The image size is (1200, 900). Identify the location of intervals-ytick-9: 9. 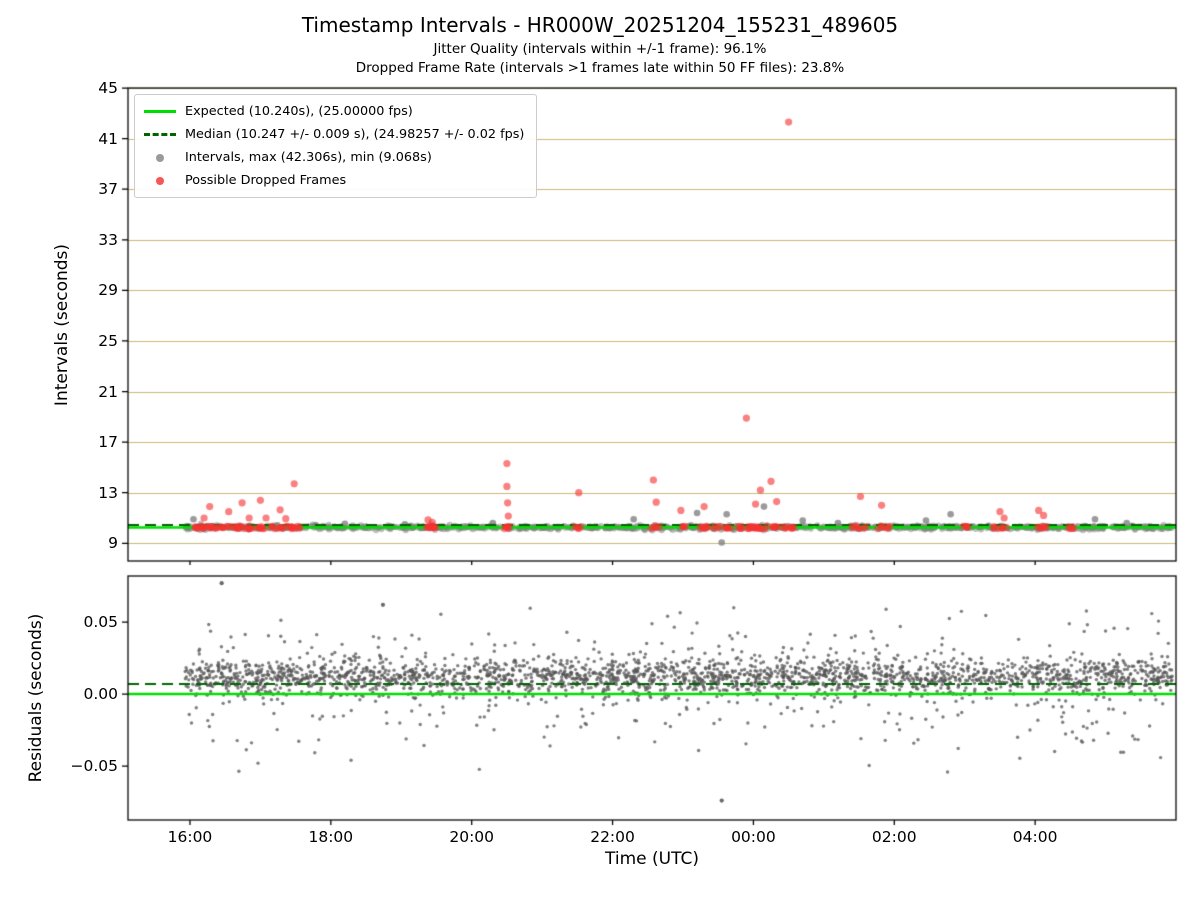
(113, 543).